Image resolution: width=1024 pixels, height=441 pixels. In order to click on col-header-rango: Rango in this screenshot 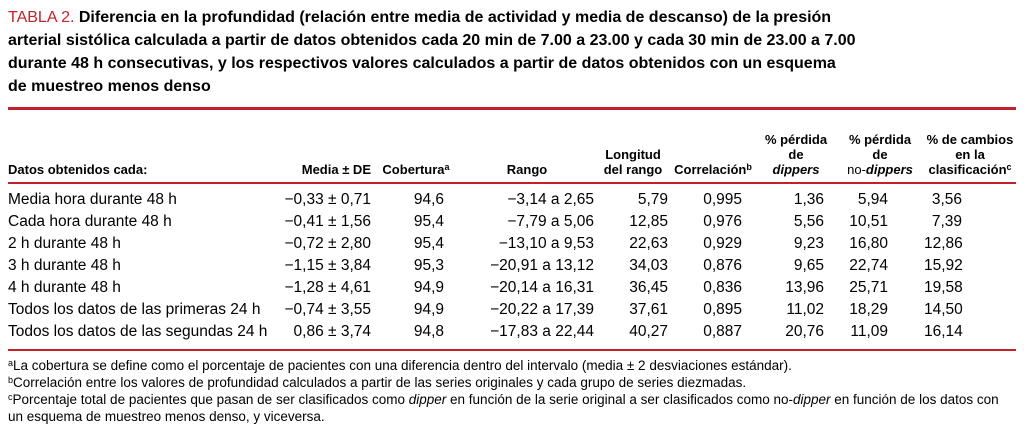, I will do `click(527, 146)`.